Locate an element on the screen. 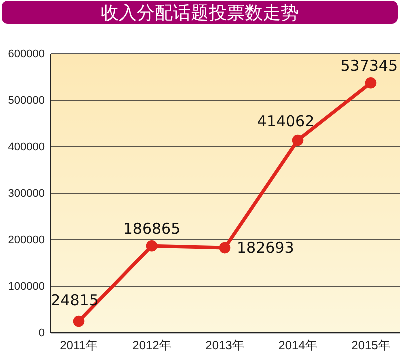 This screenshot has width=400, height=356. data-label: 414062 is located at coordinates (286, 121).